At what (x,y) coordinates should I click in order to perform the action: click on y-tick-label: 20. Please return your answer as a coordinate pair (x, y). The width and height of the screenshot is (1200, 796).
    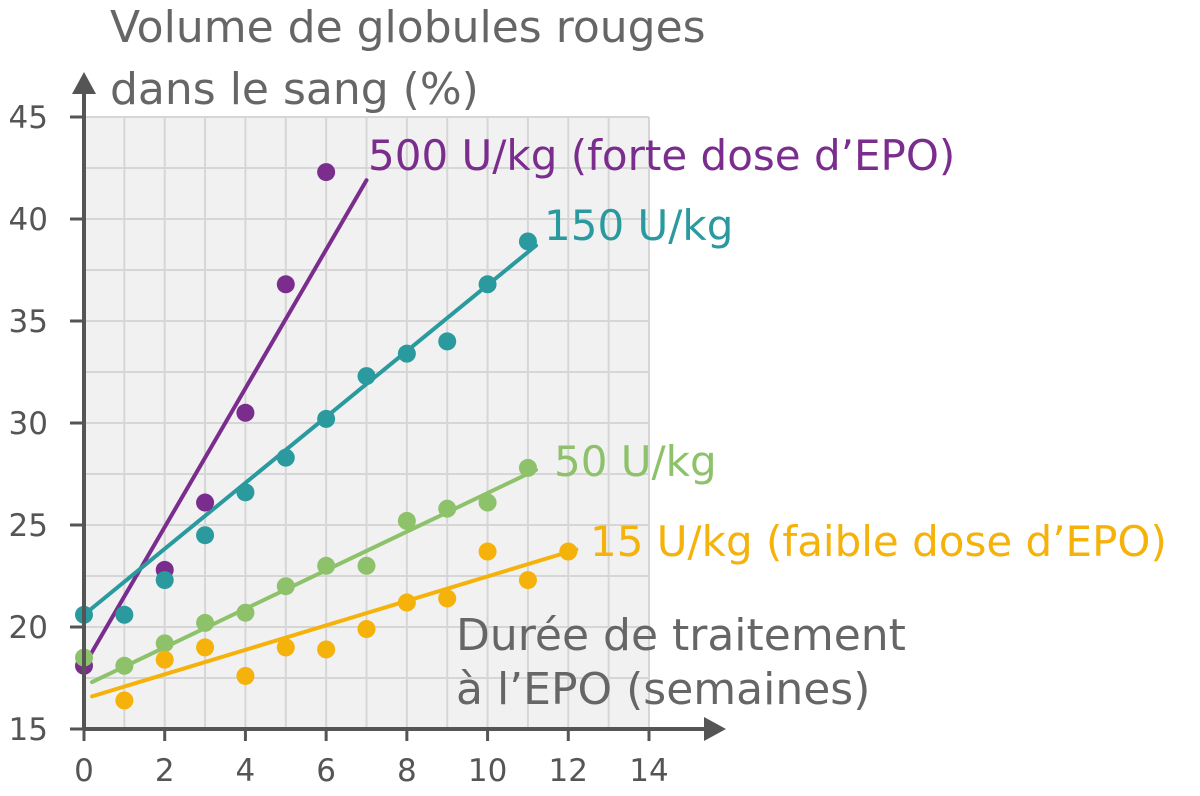
    Looking at the image, I should click on (28, 628).